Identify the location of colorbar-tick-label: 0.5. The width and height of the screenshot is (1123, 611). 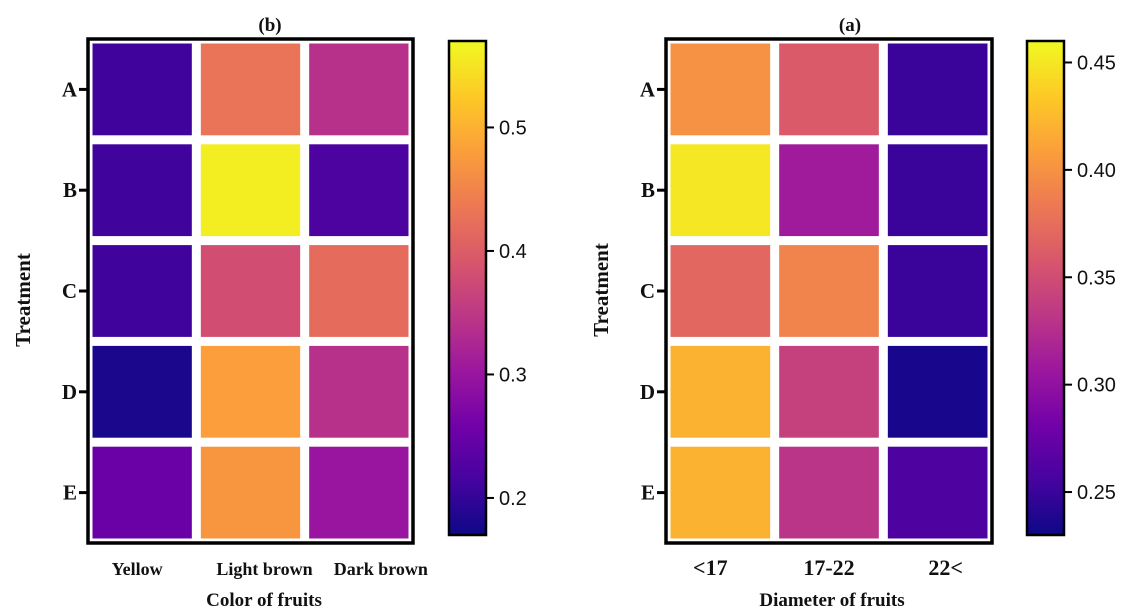
(513, 128).